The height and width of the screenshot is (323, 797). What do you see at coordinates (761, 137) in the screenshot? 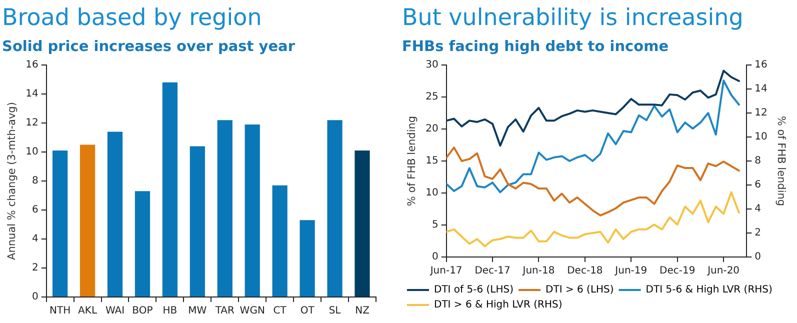
I see `y2-tick-label: 10` at bounding box center [761, 137].